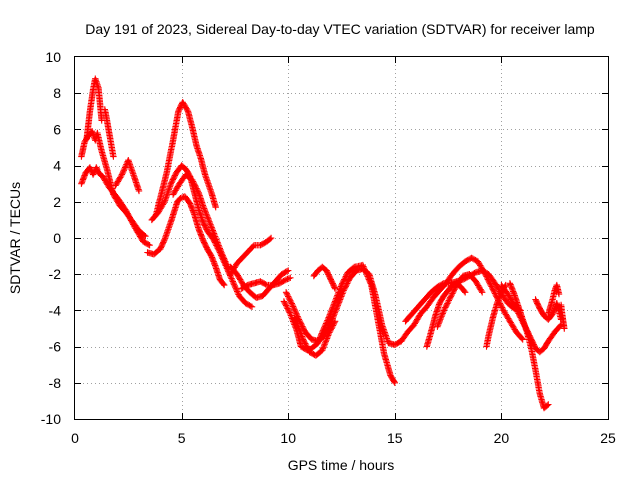 Image resolution: width=640 pixels, height=480 pixels. I want to click on x-tick-label: 5, so click(182, 438).